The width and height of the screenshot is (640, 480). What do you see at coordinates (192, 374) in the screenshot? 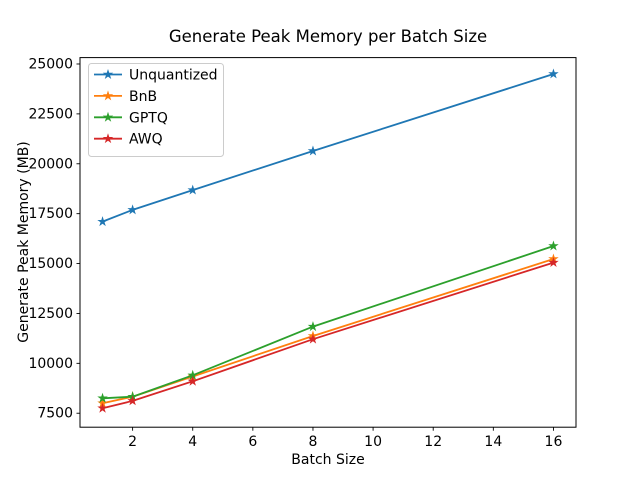
I see `data-point-gptq-x4` at bounding box center [192, 374].